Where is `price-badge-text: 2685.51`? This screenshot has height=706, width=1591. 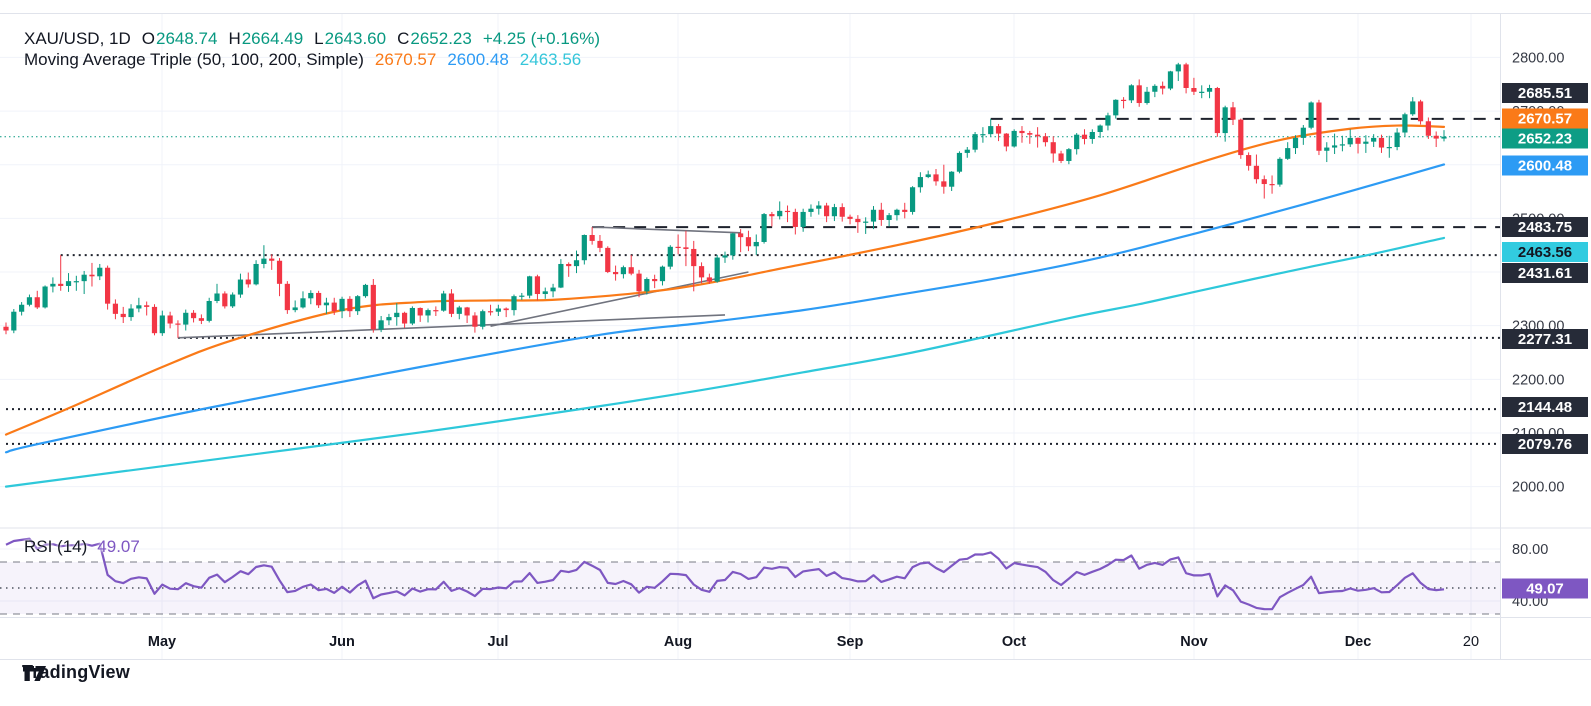 price-badge-text: 2685.51 is located at coordinates (1545, 93).